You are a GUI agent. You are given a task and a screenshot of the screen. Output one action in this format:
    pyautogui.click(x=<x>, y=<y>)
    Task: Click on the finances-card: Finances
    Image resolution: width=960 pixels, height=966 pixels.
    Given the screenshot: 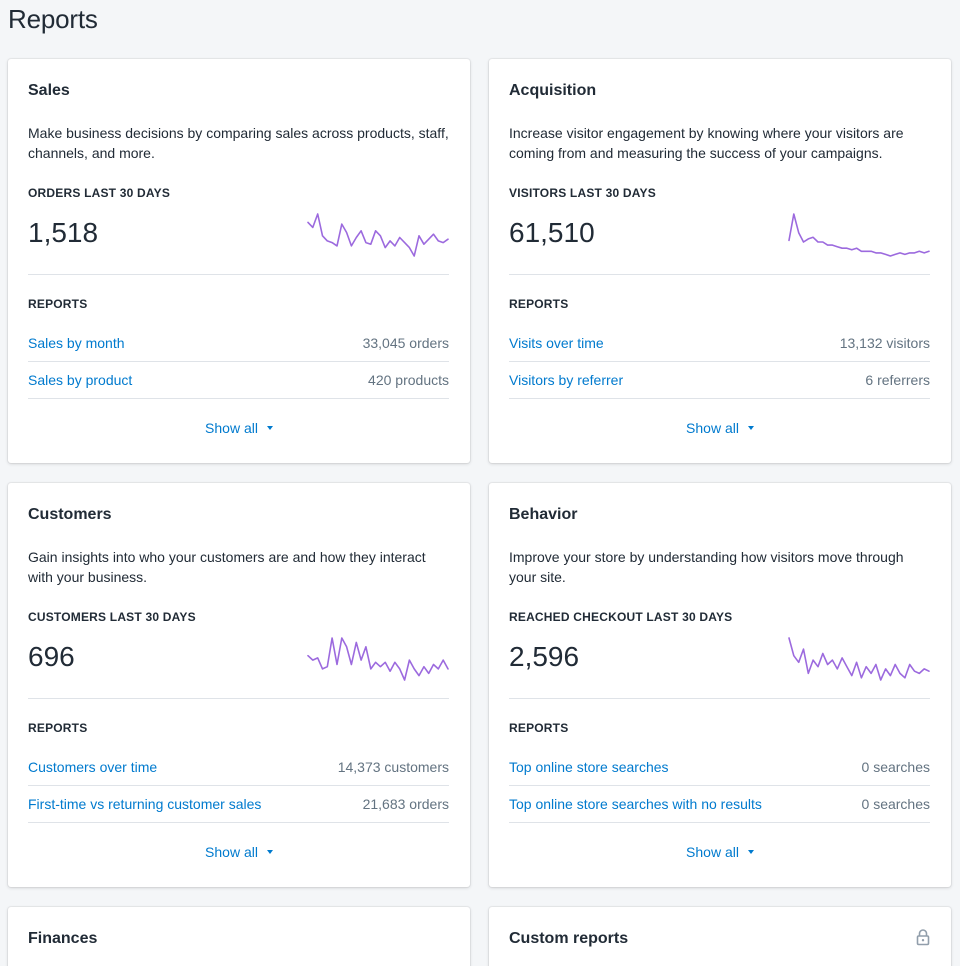 What is the action you would take?
    pyautogui.click(x=239, y=936)
    